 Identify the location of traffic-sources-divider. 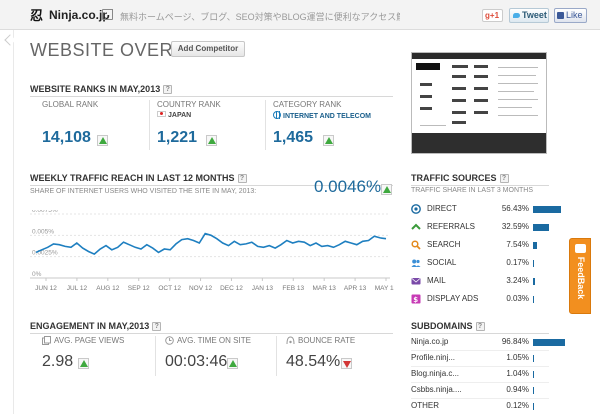
(480, 185).